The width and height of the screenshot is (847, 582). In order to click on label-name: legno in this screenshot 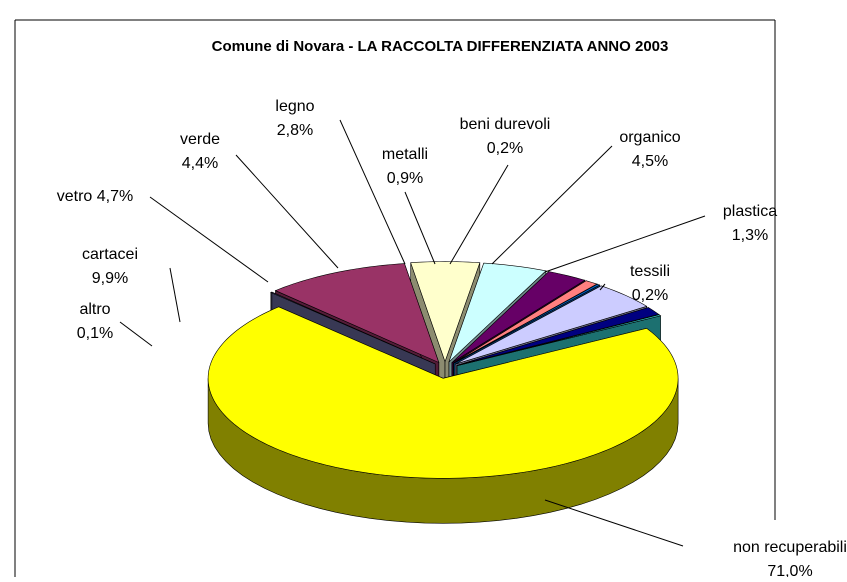, I will do `click(294, 106)`.